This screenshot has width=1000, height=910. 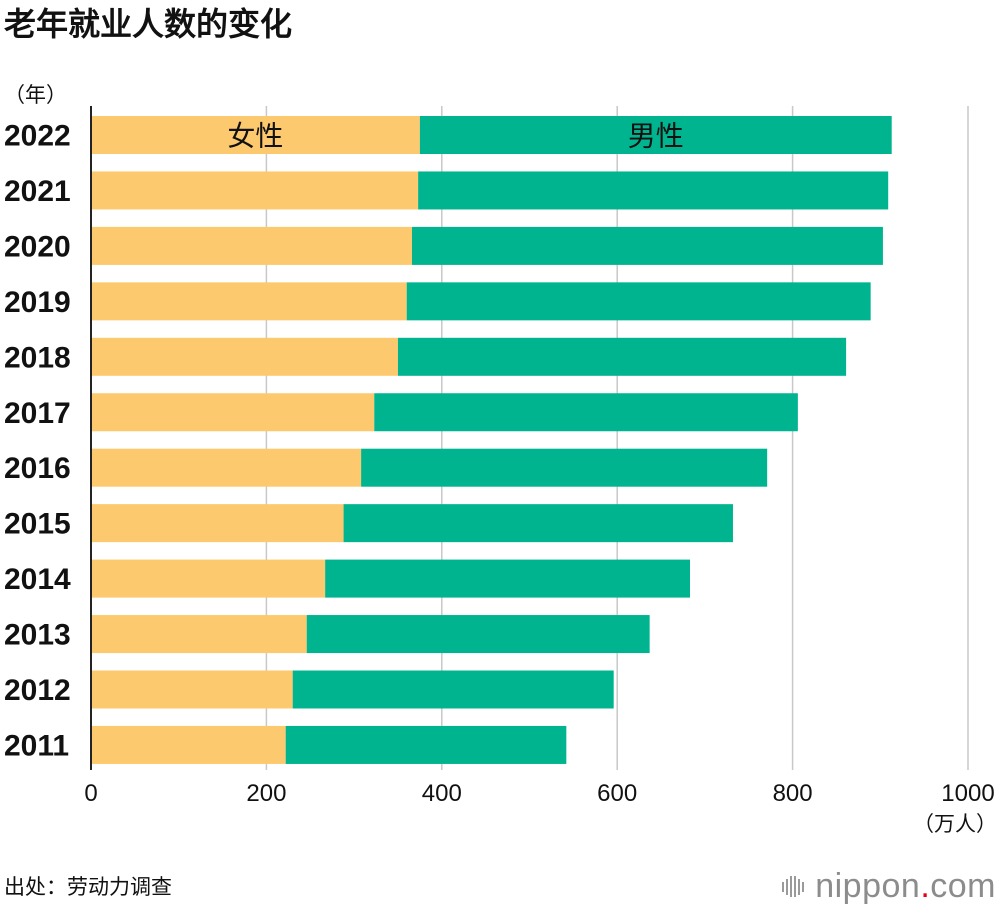 What do you see at coordinates (37, 302) in the screenshot?
I see `y-tick-label-2019: 2019` at bounding box center [37, 302].